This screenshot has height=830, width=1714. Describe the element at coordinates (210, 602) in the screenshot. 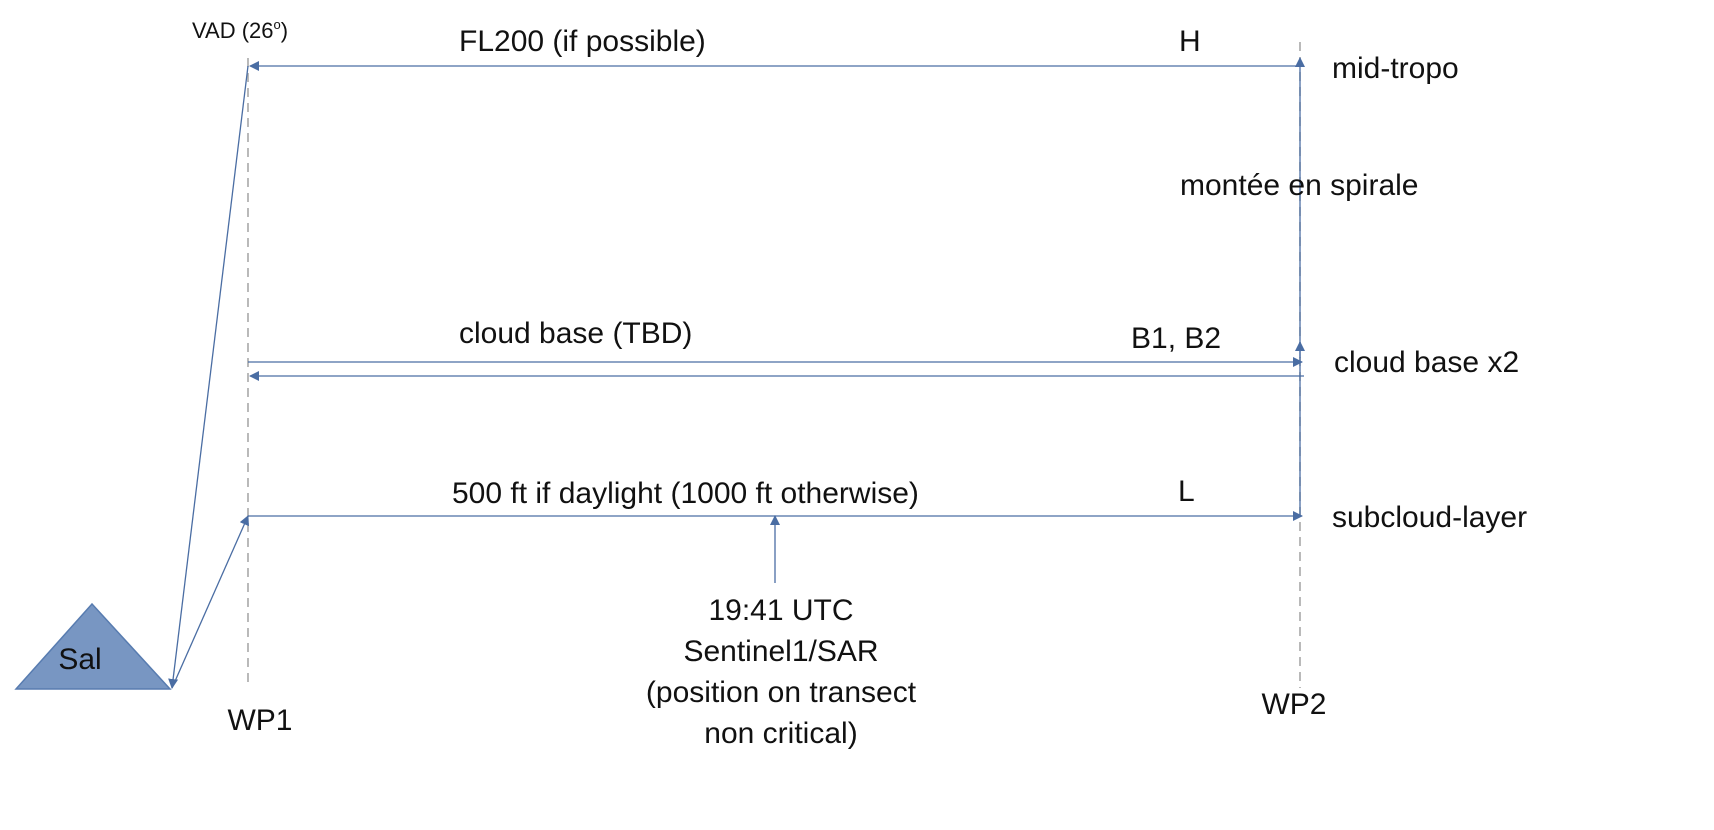

I see `ascent-line` at that location.